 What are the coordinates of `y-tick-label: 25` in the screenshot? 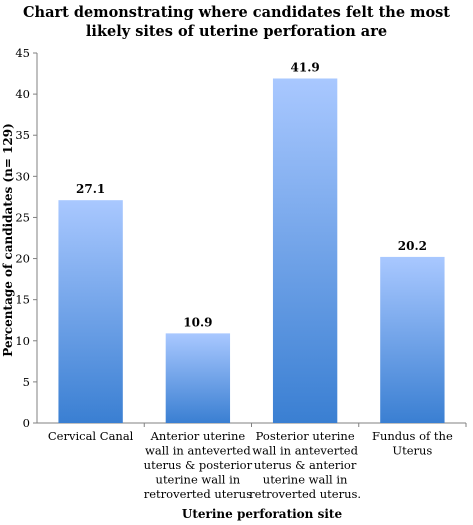 It's located at (22, 217).